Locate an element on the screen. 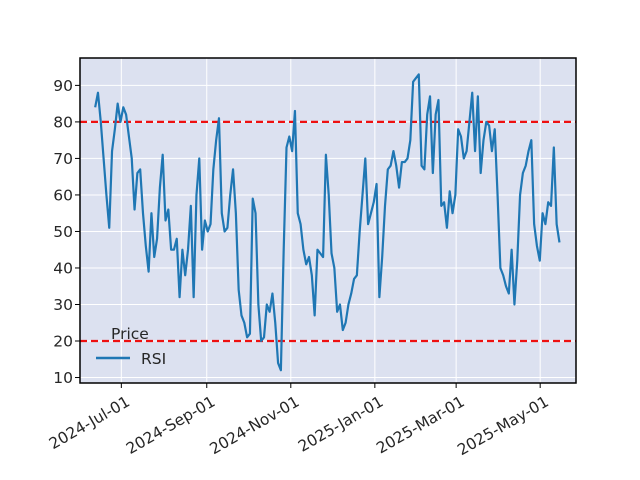 This screenshot has width=640, height=480. y-tick-label: 30 is located at coordinates (63, 305).